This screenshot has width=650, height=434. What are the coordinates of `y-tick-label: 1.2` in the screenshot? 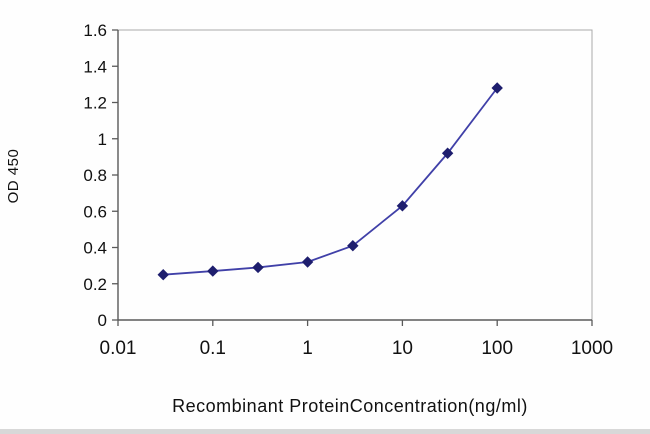 It's located at (95, 103).